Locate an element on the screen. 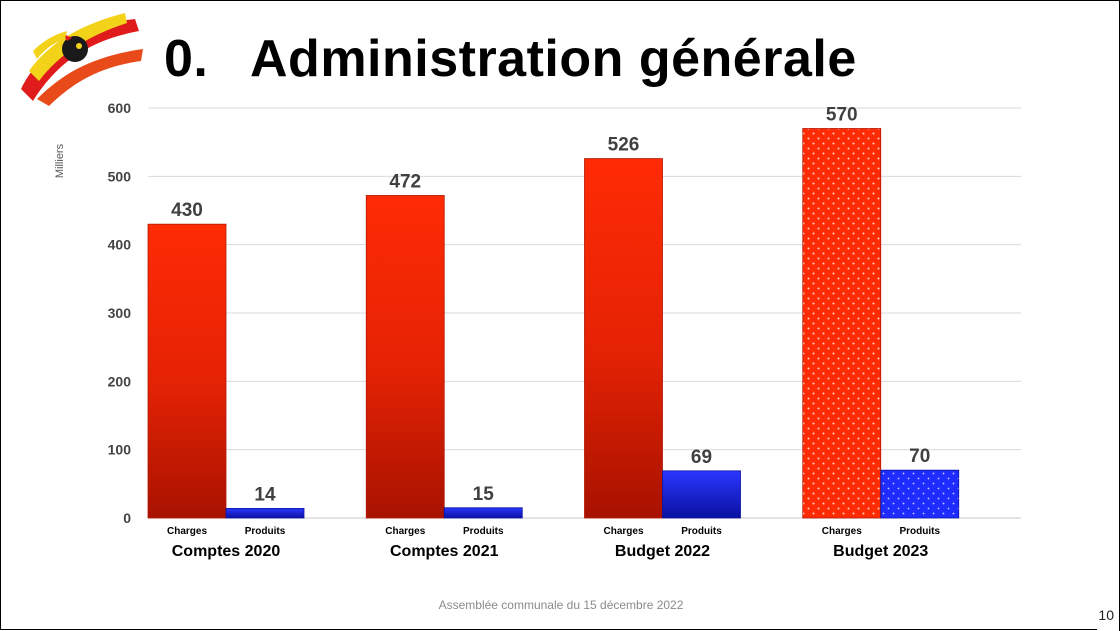 This screenshot has height=631, width=1120. page-title: 0. Administration générale is located at coordinates (510, 59).